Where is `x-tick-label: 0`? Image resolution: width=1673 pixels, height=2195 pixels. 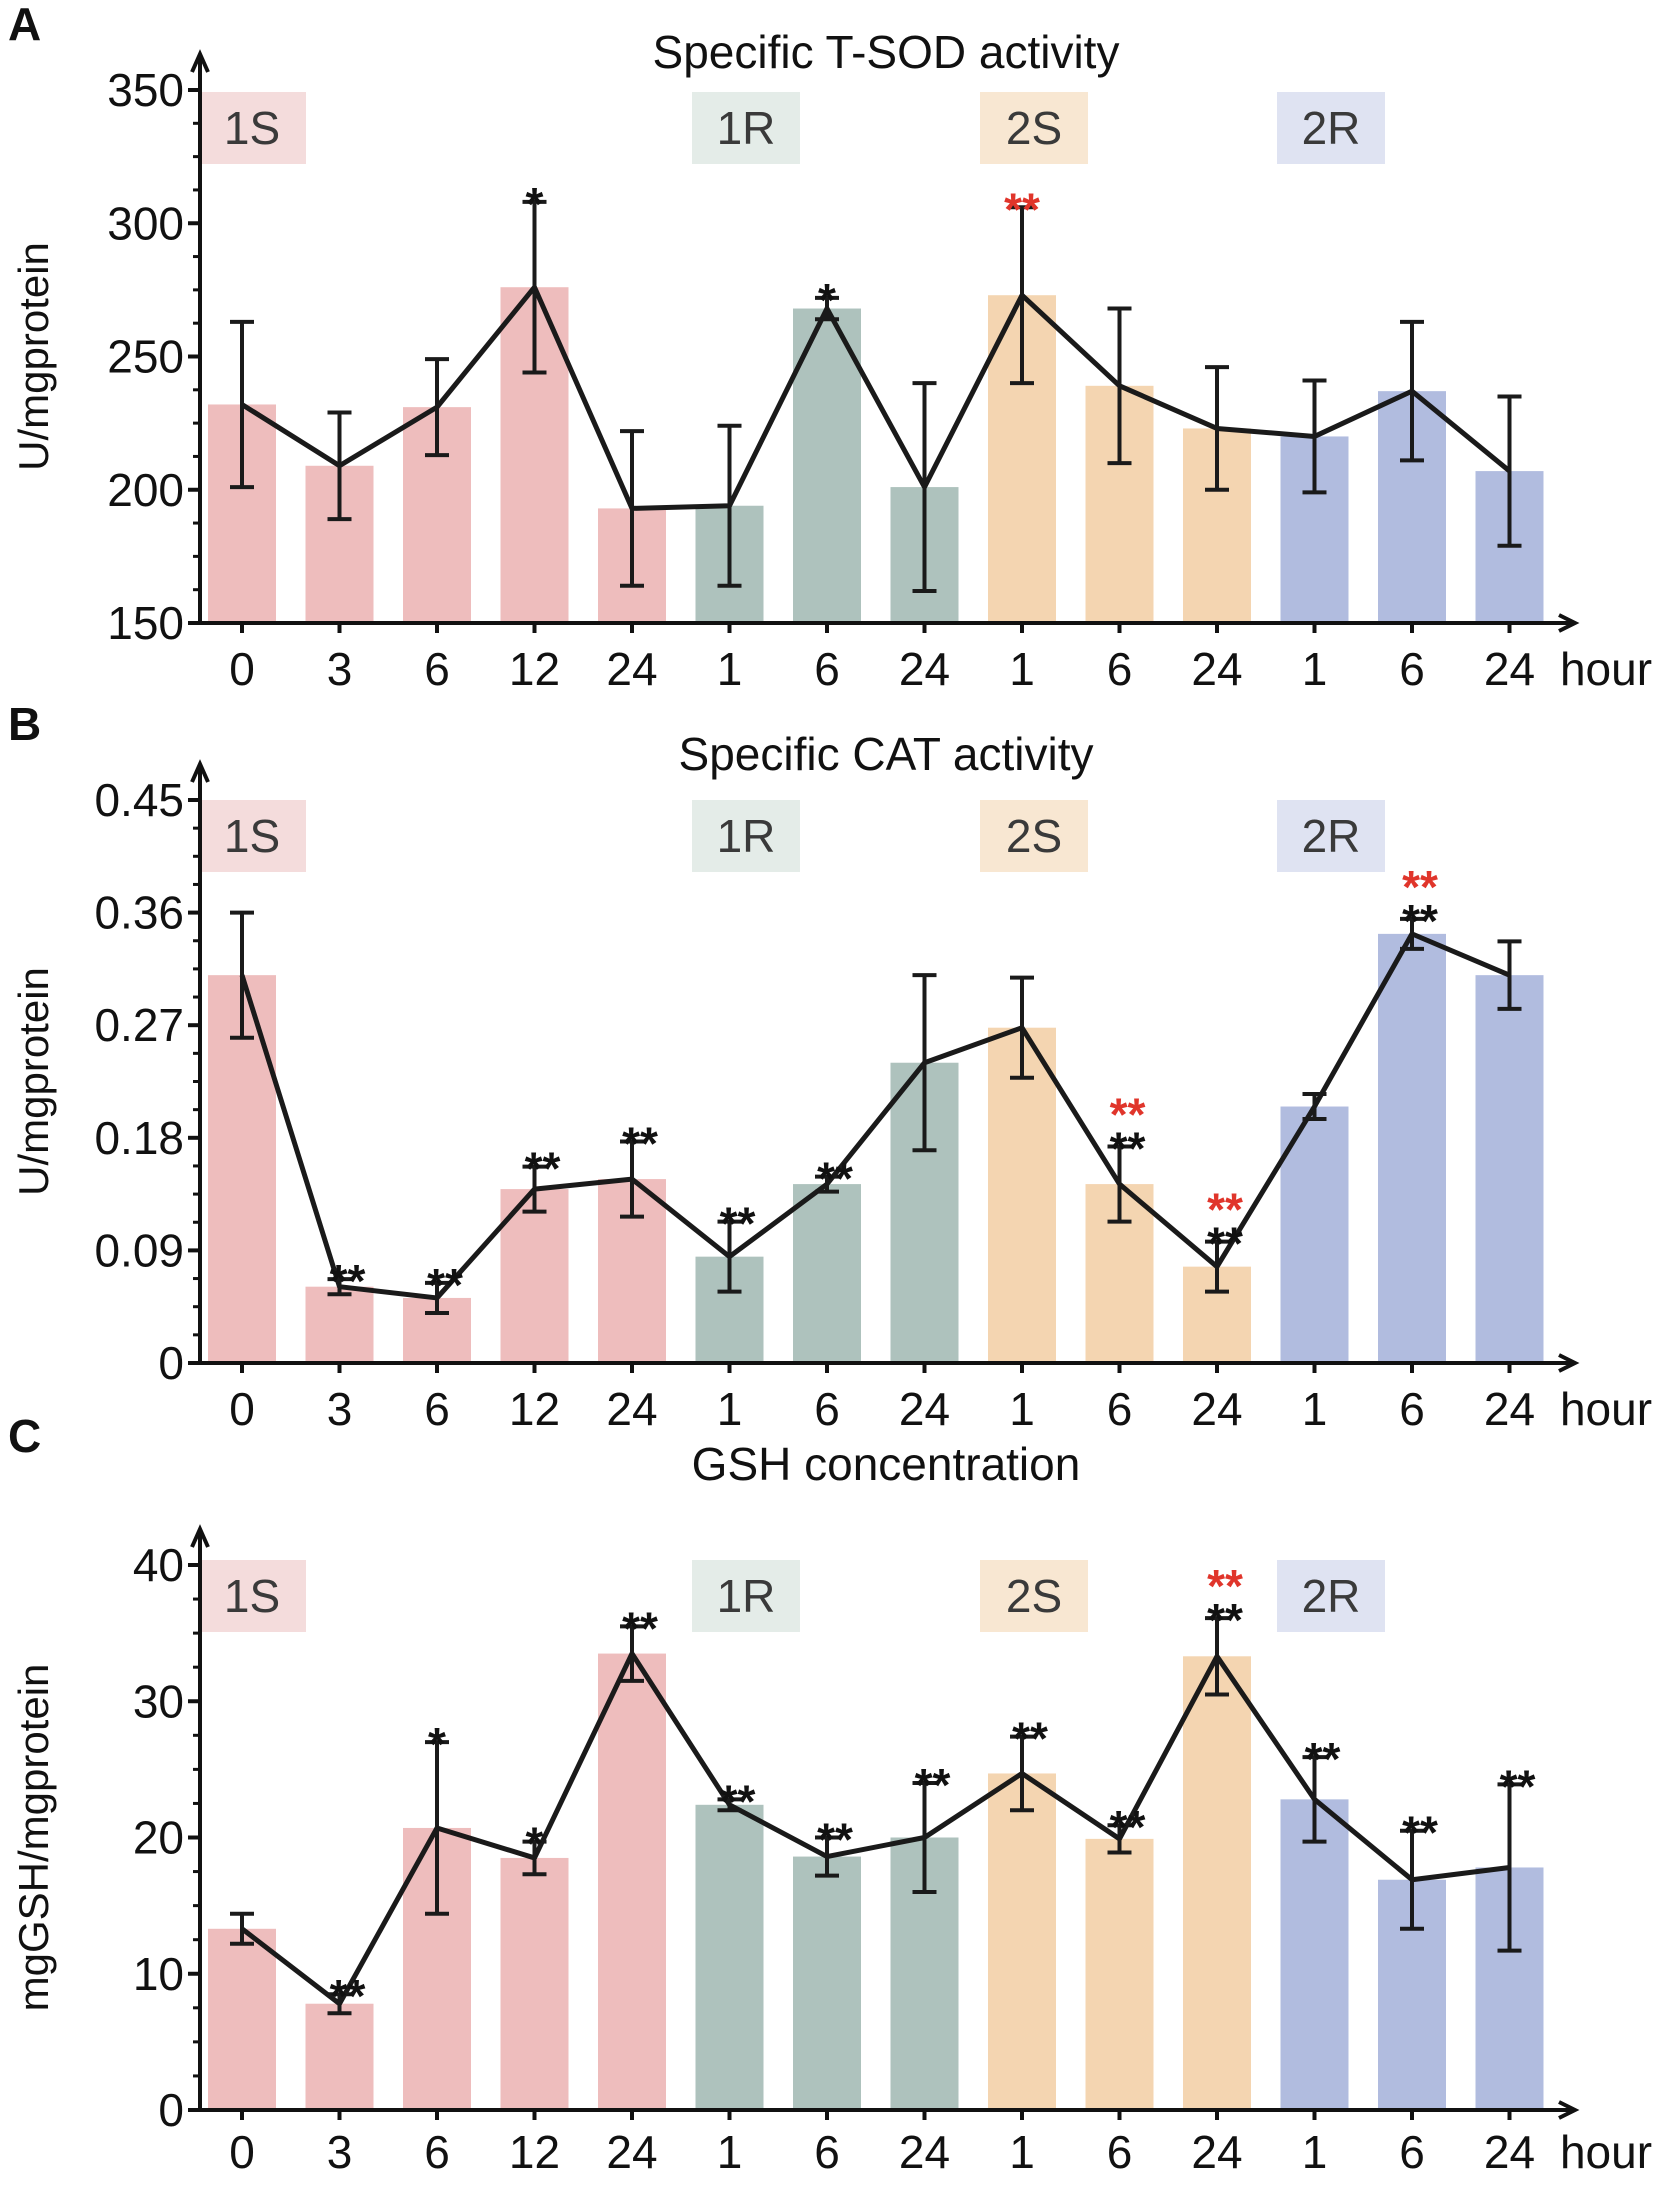
x-tick-label: 0 is located at coordinates (242, 669).